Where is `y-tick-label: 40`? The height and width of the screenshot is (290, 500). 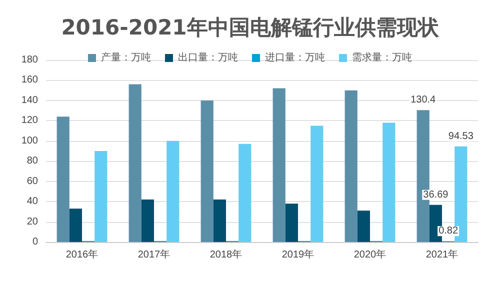
y-tick-label: 40 is located at coordinates (32, 202).